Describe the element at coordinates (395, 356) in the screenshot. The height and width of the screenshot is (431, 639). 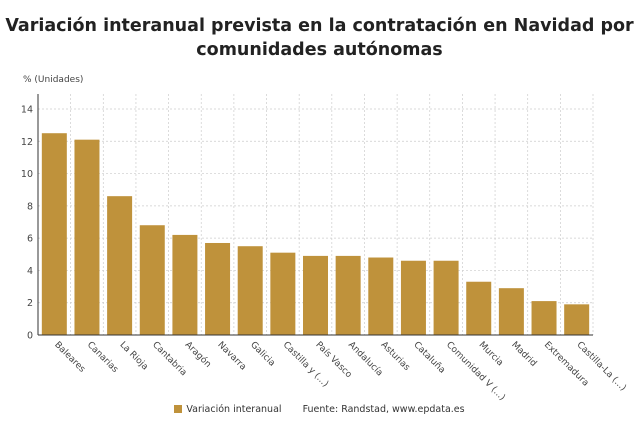
I see `x-tick-label: Asturias` at that location.